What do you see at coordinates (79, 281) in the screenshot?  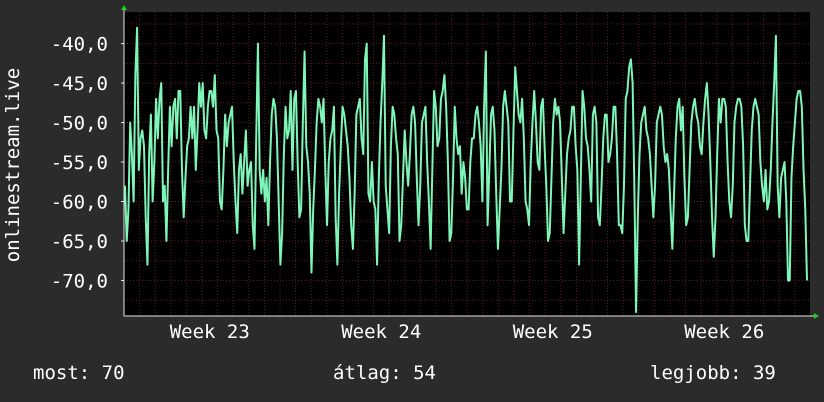 I see `y-tick-label: -70,0` at bounding box center [79, 281].